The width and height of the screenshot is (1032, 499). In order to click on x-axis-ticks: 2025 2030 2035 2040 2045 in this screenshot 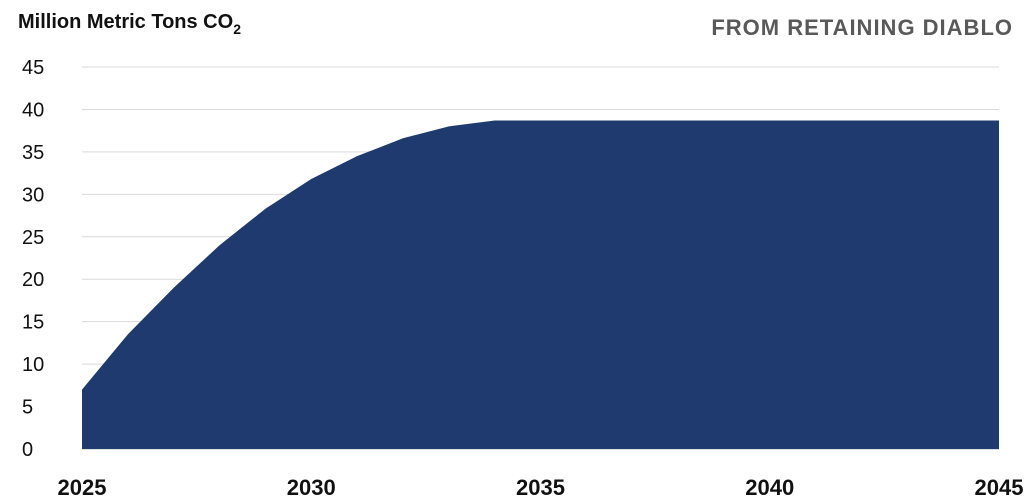, I will do `click(541, 487)`.